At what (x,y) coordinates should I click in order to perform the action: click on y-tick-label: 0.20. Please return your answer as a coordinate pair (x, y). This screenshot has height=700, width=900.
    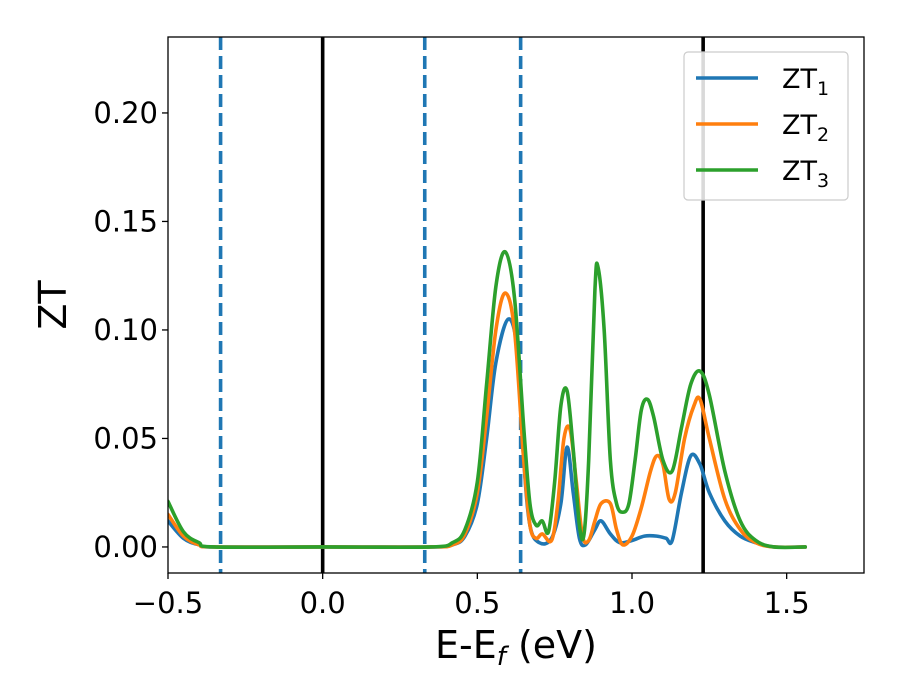
    Looking at the image, I should click on (125, 113).